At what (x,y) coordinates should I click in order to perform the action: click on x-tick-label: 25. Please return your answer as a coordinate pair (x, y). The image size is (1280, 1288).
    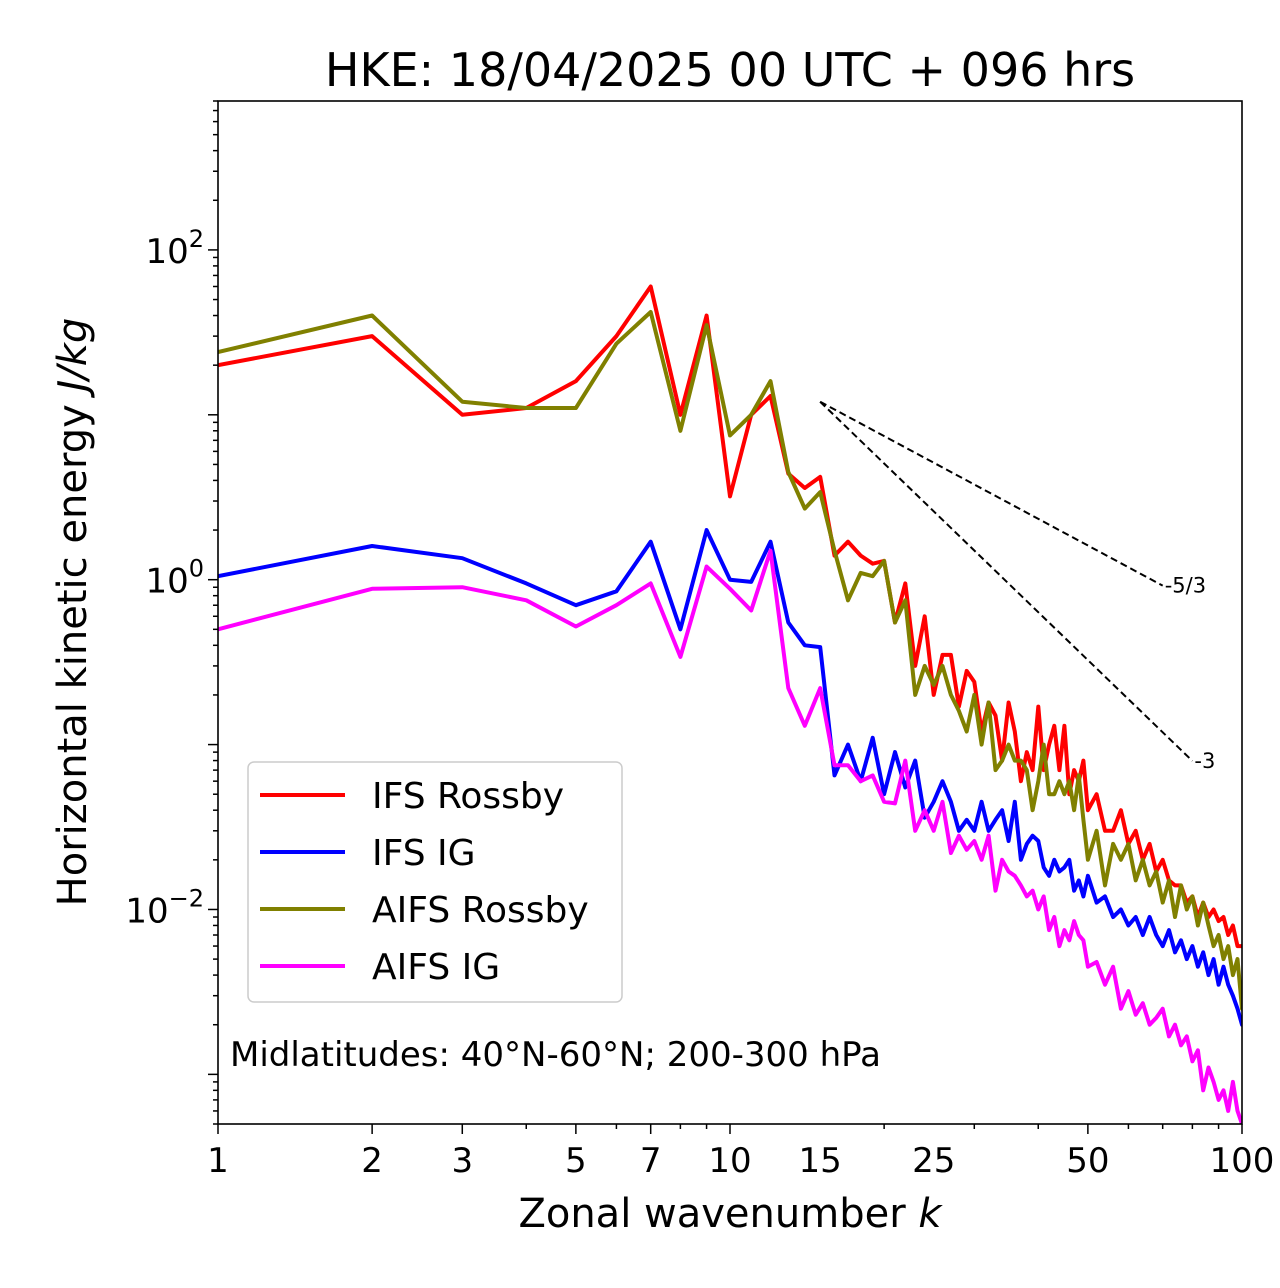
    Looking at the image, I should click on (933, 1161).